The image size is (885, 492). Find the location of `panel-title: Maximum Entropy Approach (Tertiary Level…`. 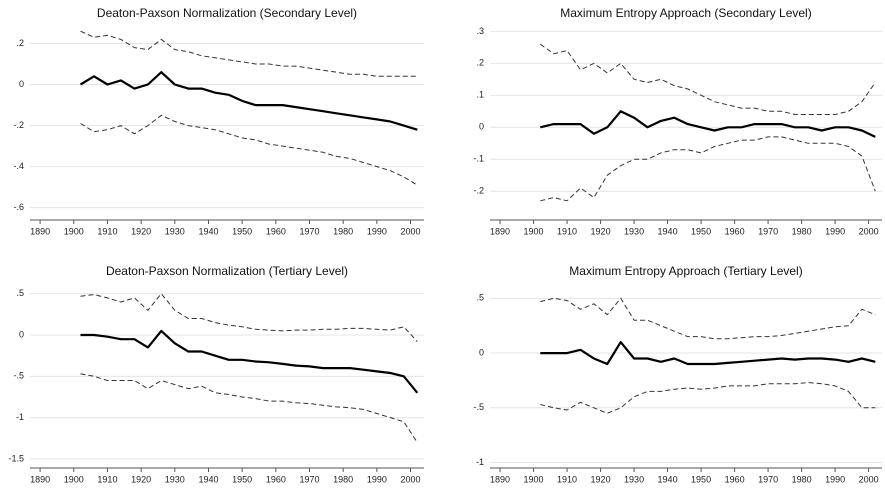

panel-title: Maximum Entropy Approach (Tertiary Level… is located at coordinates (685, 271).